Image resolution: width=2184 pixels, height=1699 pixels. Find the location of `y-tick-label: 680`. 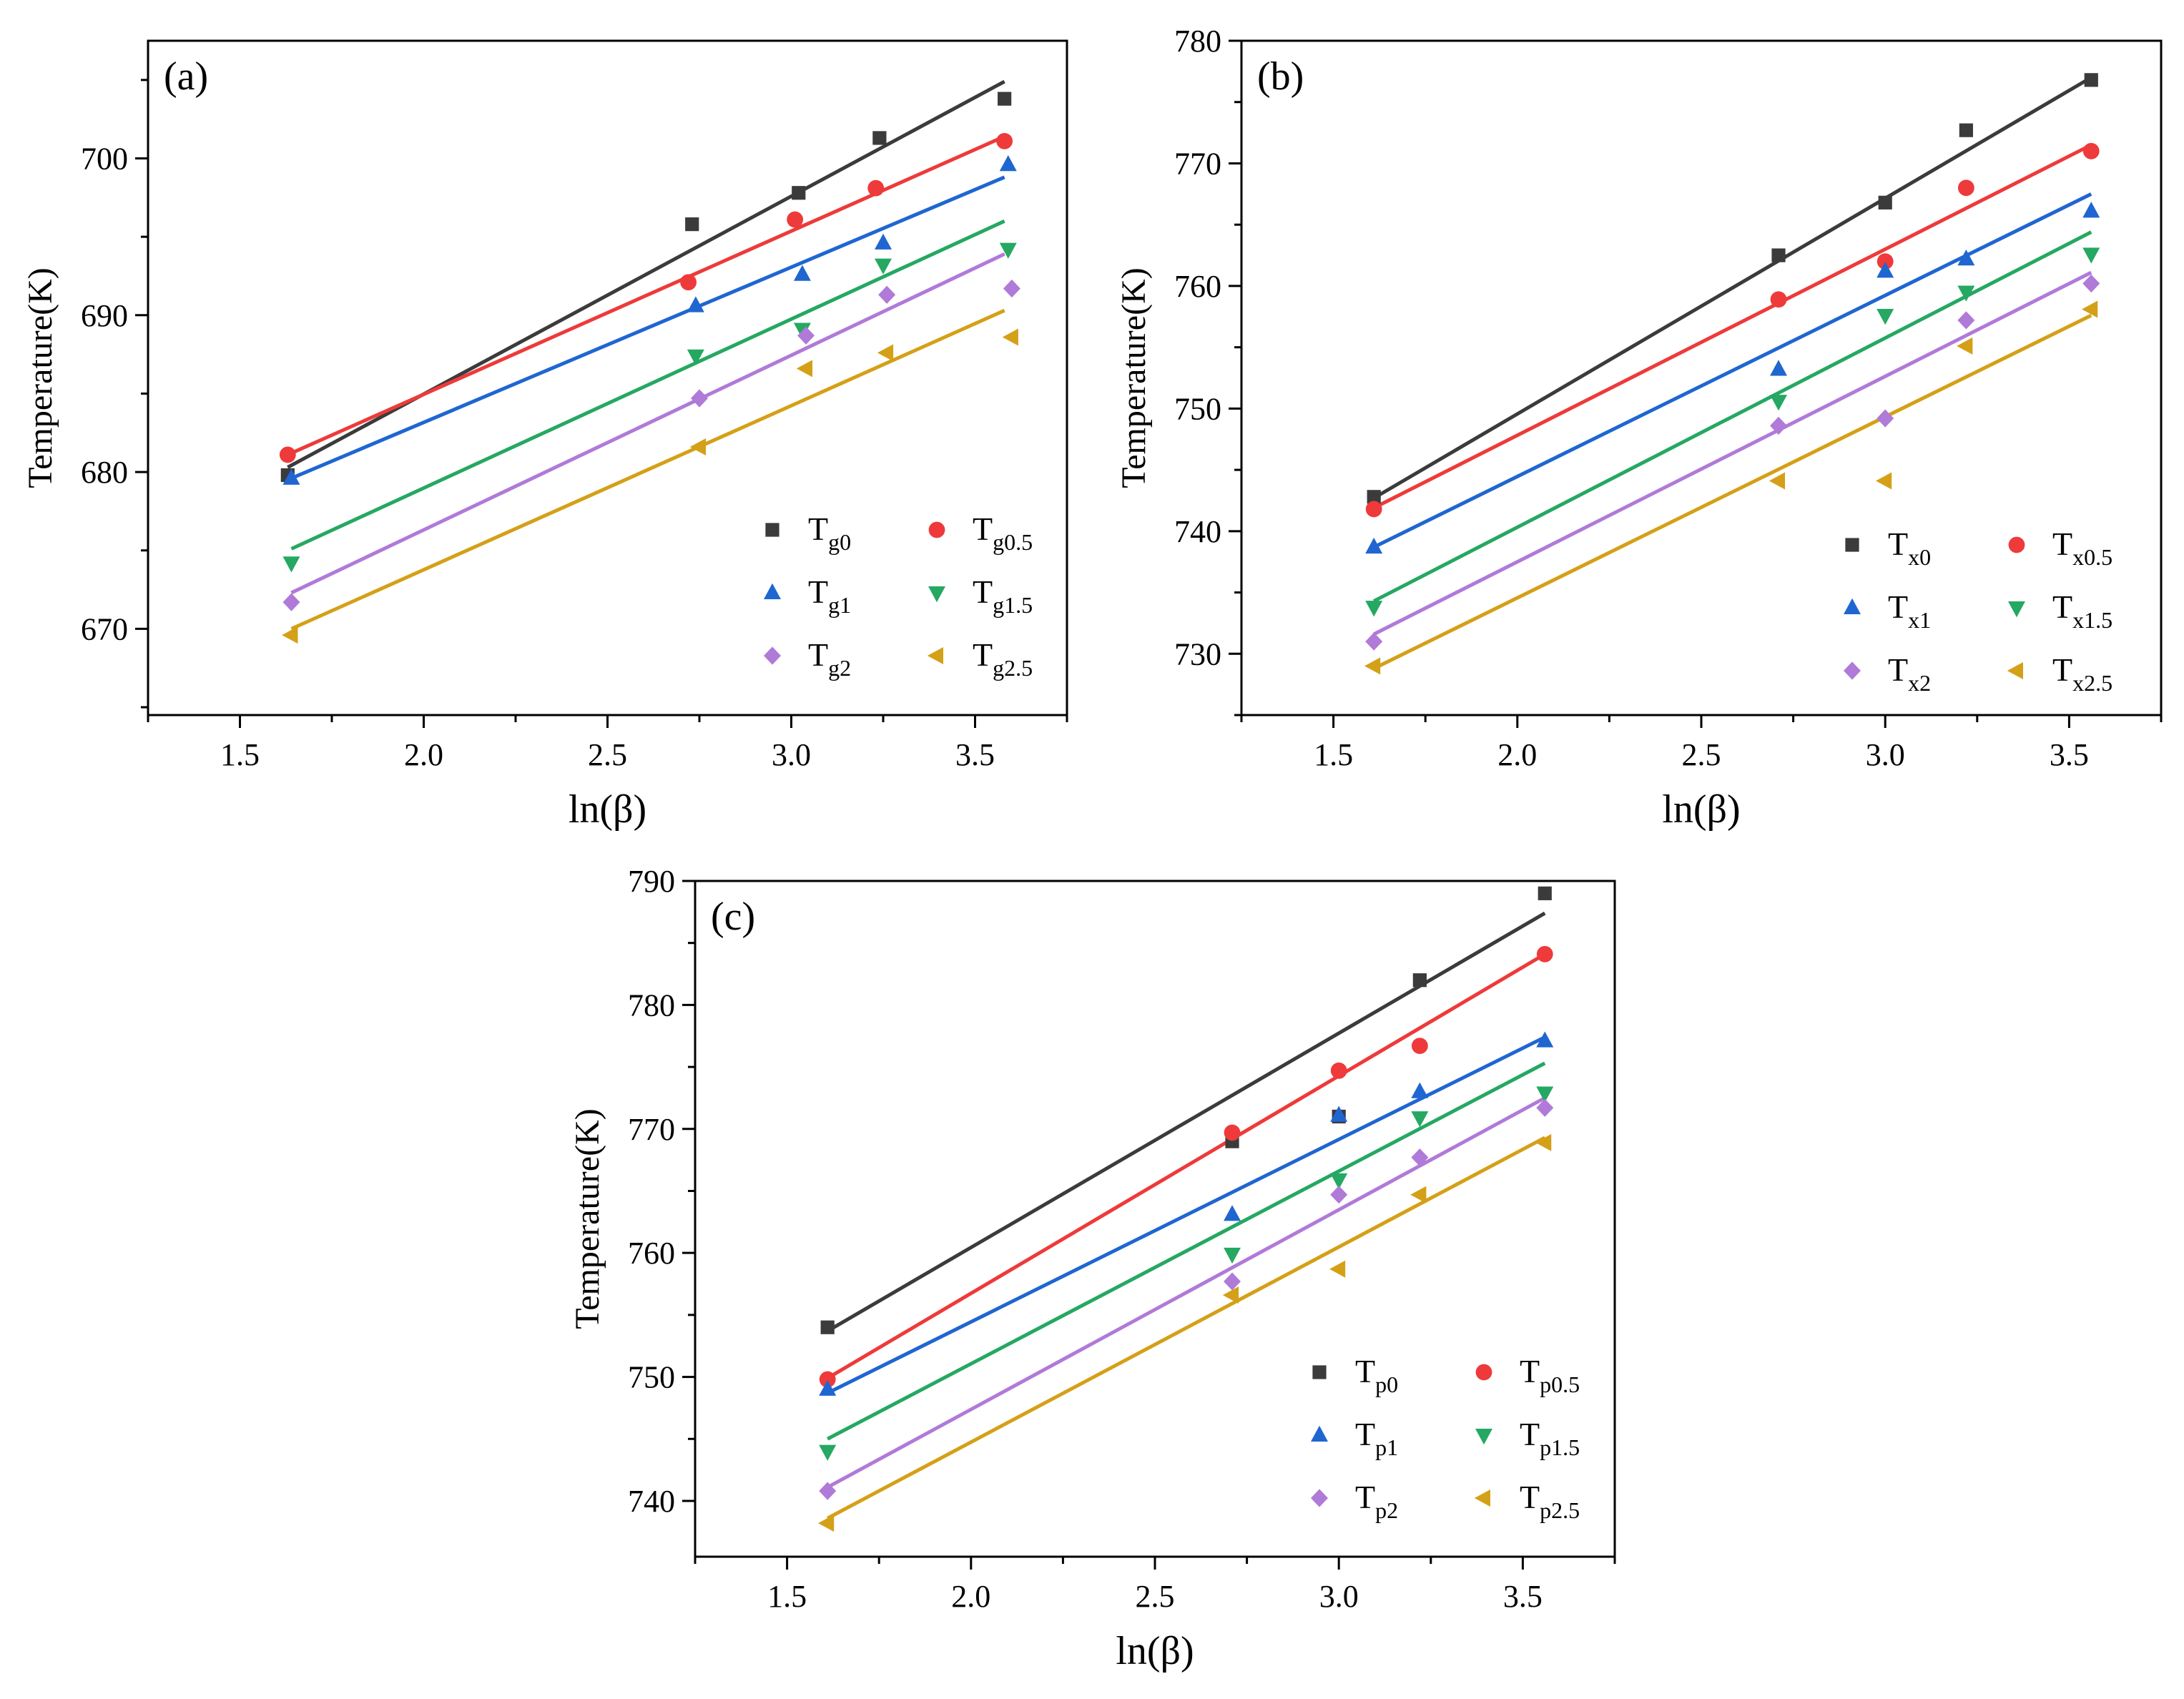

y-tick-label: 680 is located at coordinates (104, 473).